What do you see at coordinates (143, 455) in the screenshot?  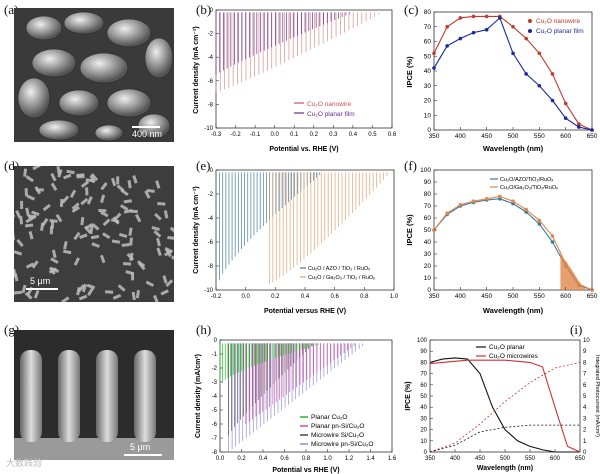 I see `scale-bar` at bounding box center [143, 455].